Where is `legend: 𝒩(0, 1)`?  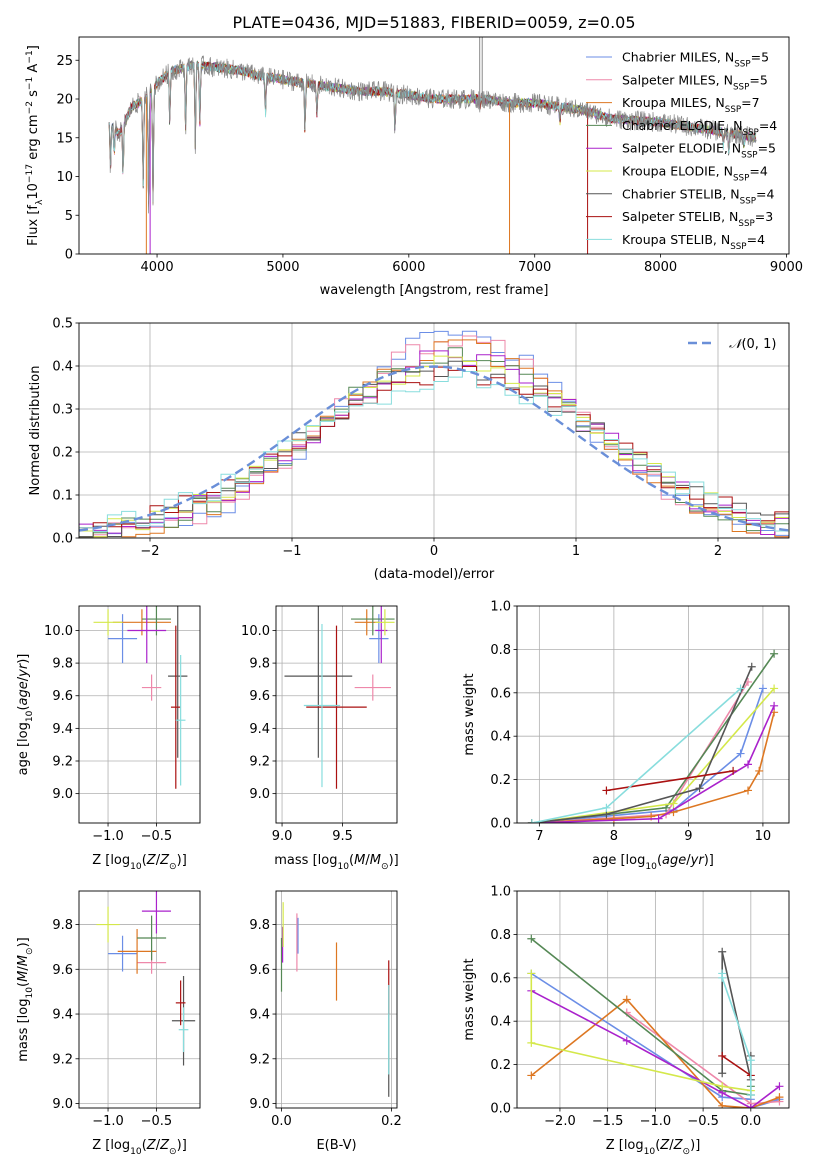 legend: 𝒩(0, 1) is located at coordinates (732, 344).